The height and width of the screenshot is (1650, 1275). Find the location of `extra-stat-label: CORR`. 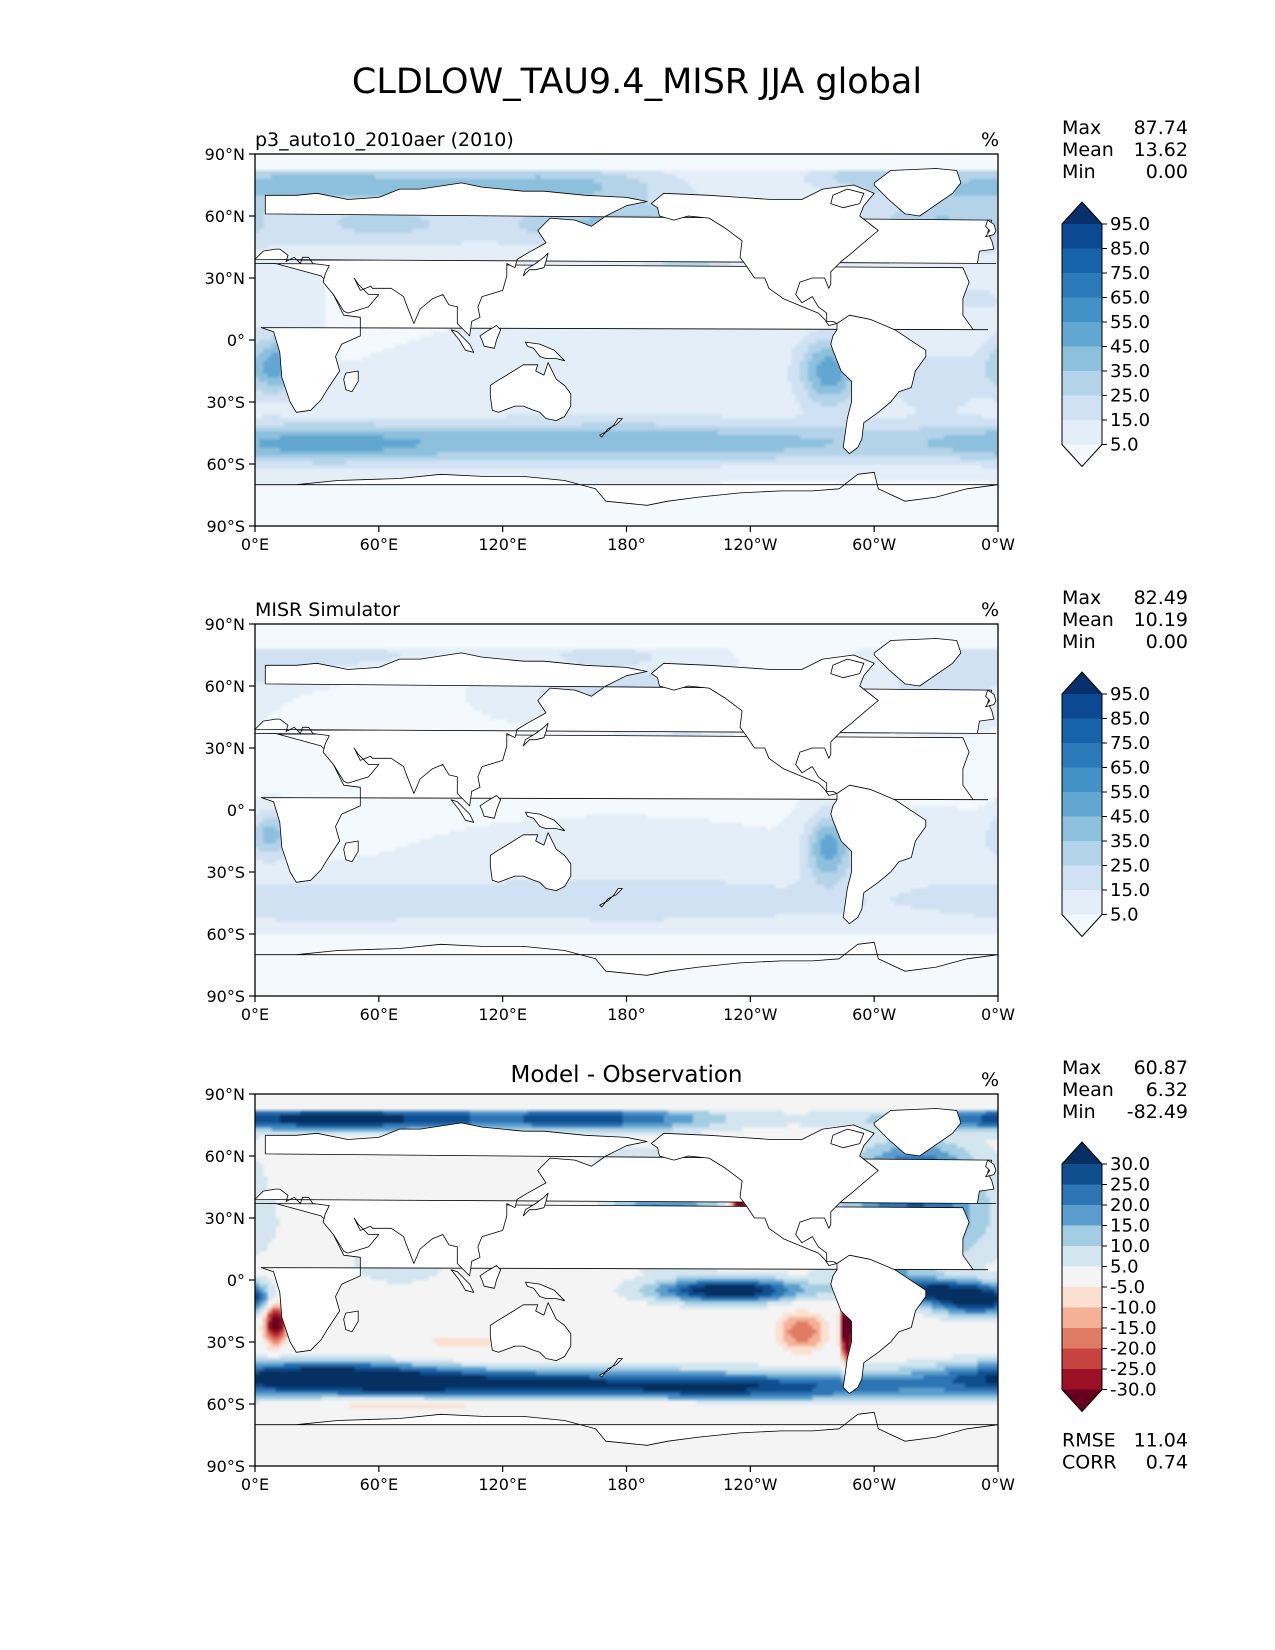

extra-stat-label: CORR is located at coordinates (1089, 1463).